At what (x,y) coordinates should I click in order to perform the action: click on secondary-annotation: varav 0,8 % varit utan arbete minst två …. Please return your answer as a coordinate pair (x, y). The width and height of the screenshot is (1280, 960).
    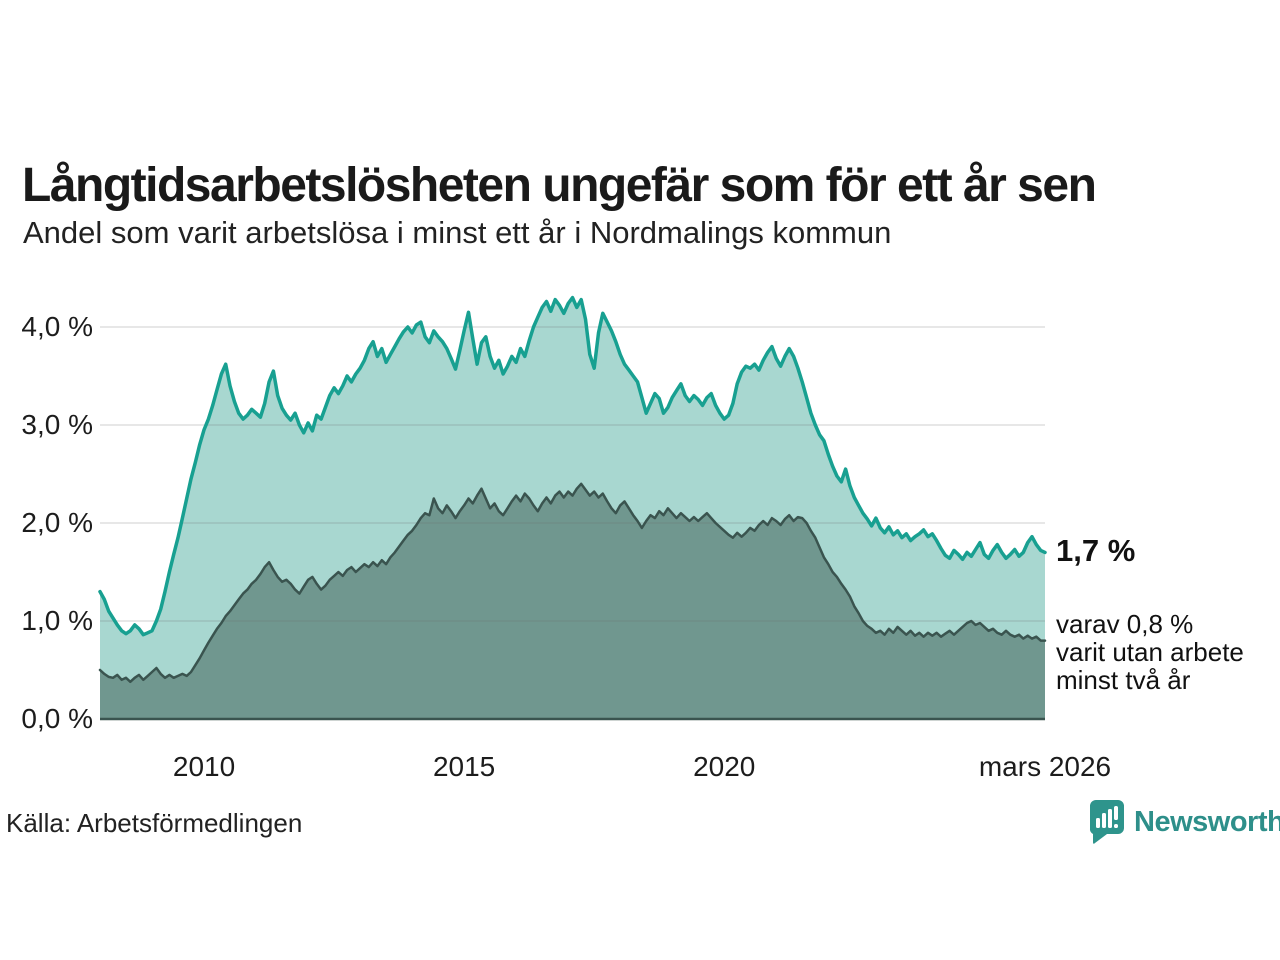
    Looking at the image, I should click on (1150, 652).